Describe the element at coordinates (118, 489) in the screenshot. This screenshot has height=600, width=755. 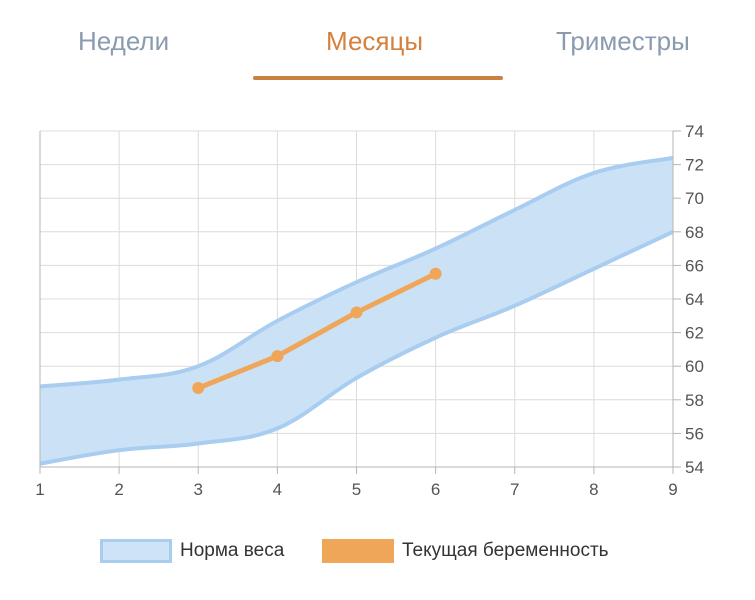
I see `x-tick-label-2: 2` at that location.